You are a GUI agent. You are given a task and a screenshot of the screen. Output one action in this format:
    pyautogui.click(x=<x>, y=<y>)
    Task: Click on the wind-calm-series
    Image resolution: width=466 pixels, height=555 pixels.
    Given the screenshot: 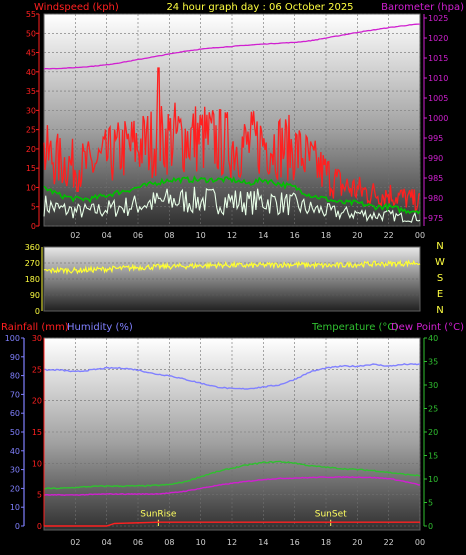 What is the action you would take?
    pyautogui.click(x=232, y=204)
    